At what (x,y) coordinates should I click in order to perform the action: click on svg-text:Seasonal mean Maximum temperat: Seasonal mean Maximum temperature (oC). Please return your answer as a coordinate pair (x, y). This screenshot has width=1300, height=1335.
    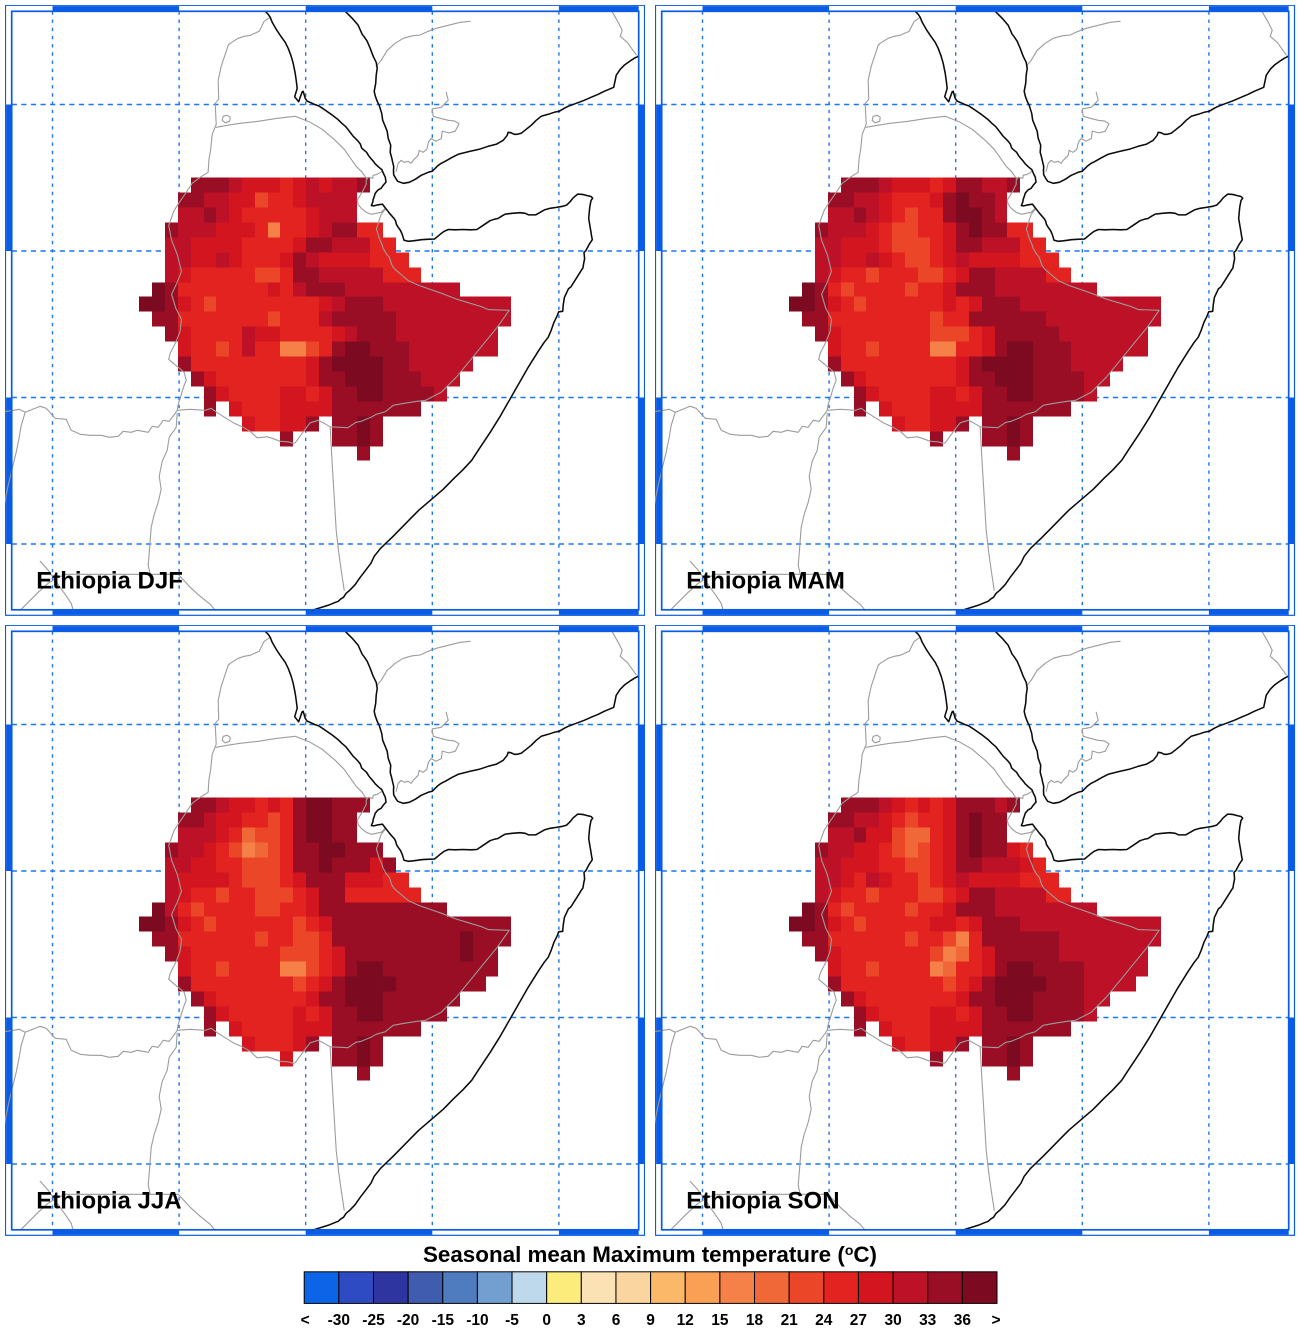
    Looking at the image, I should click on (650, 1254).